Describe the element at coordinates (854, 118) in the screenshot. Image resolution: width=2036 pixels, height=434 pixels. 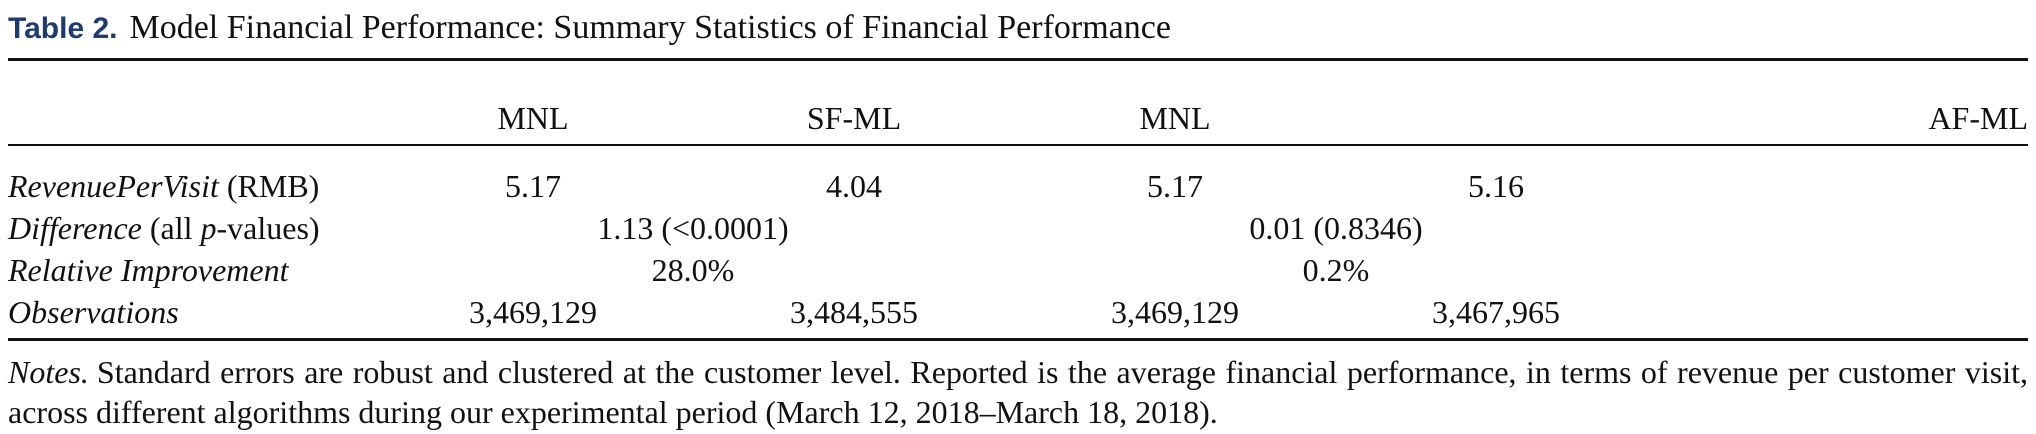
I see `col-header-sf-ml: SF-ML` at that location.